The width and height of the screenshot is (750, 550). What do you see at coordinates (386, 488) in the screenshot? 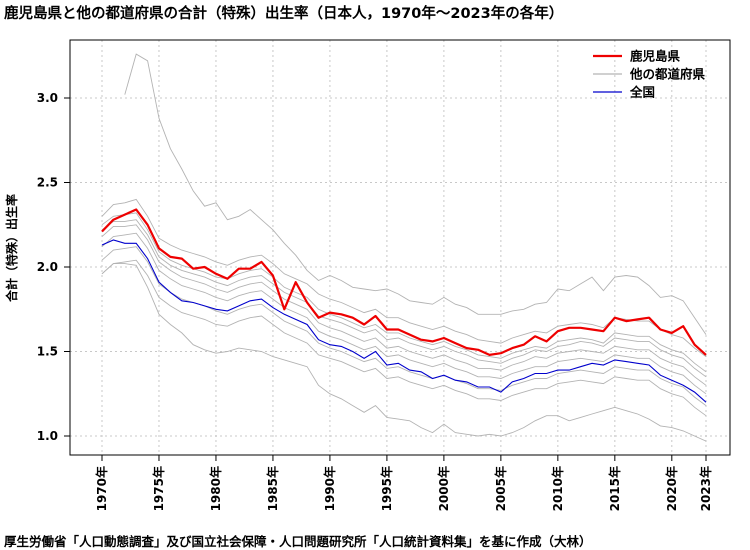
I see `x-tick-label: 1995年` at bounding box center [386, 488].